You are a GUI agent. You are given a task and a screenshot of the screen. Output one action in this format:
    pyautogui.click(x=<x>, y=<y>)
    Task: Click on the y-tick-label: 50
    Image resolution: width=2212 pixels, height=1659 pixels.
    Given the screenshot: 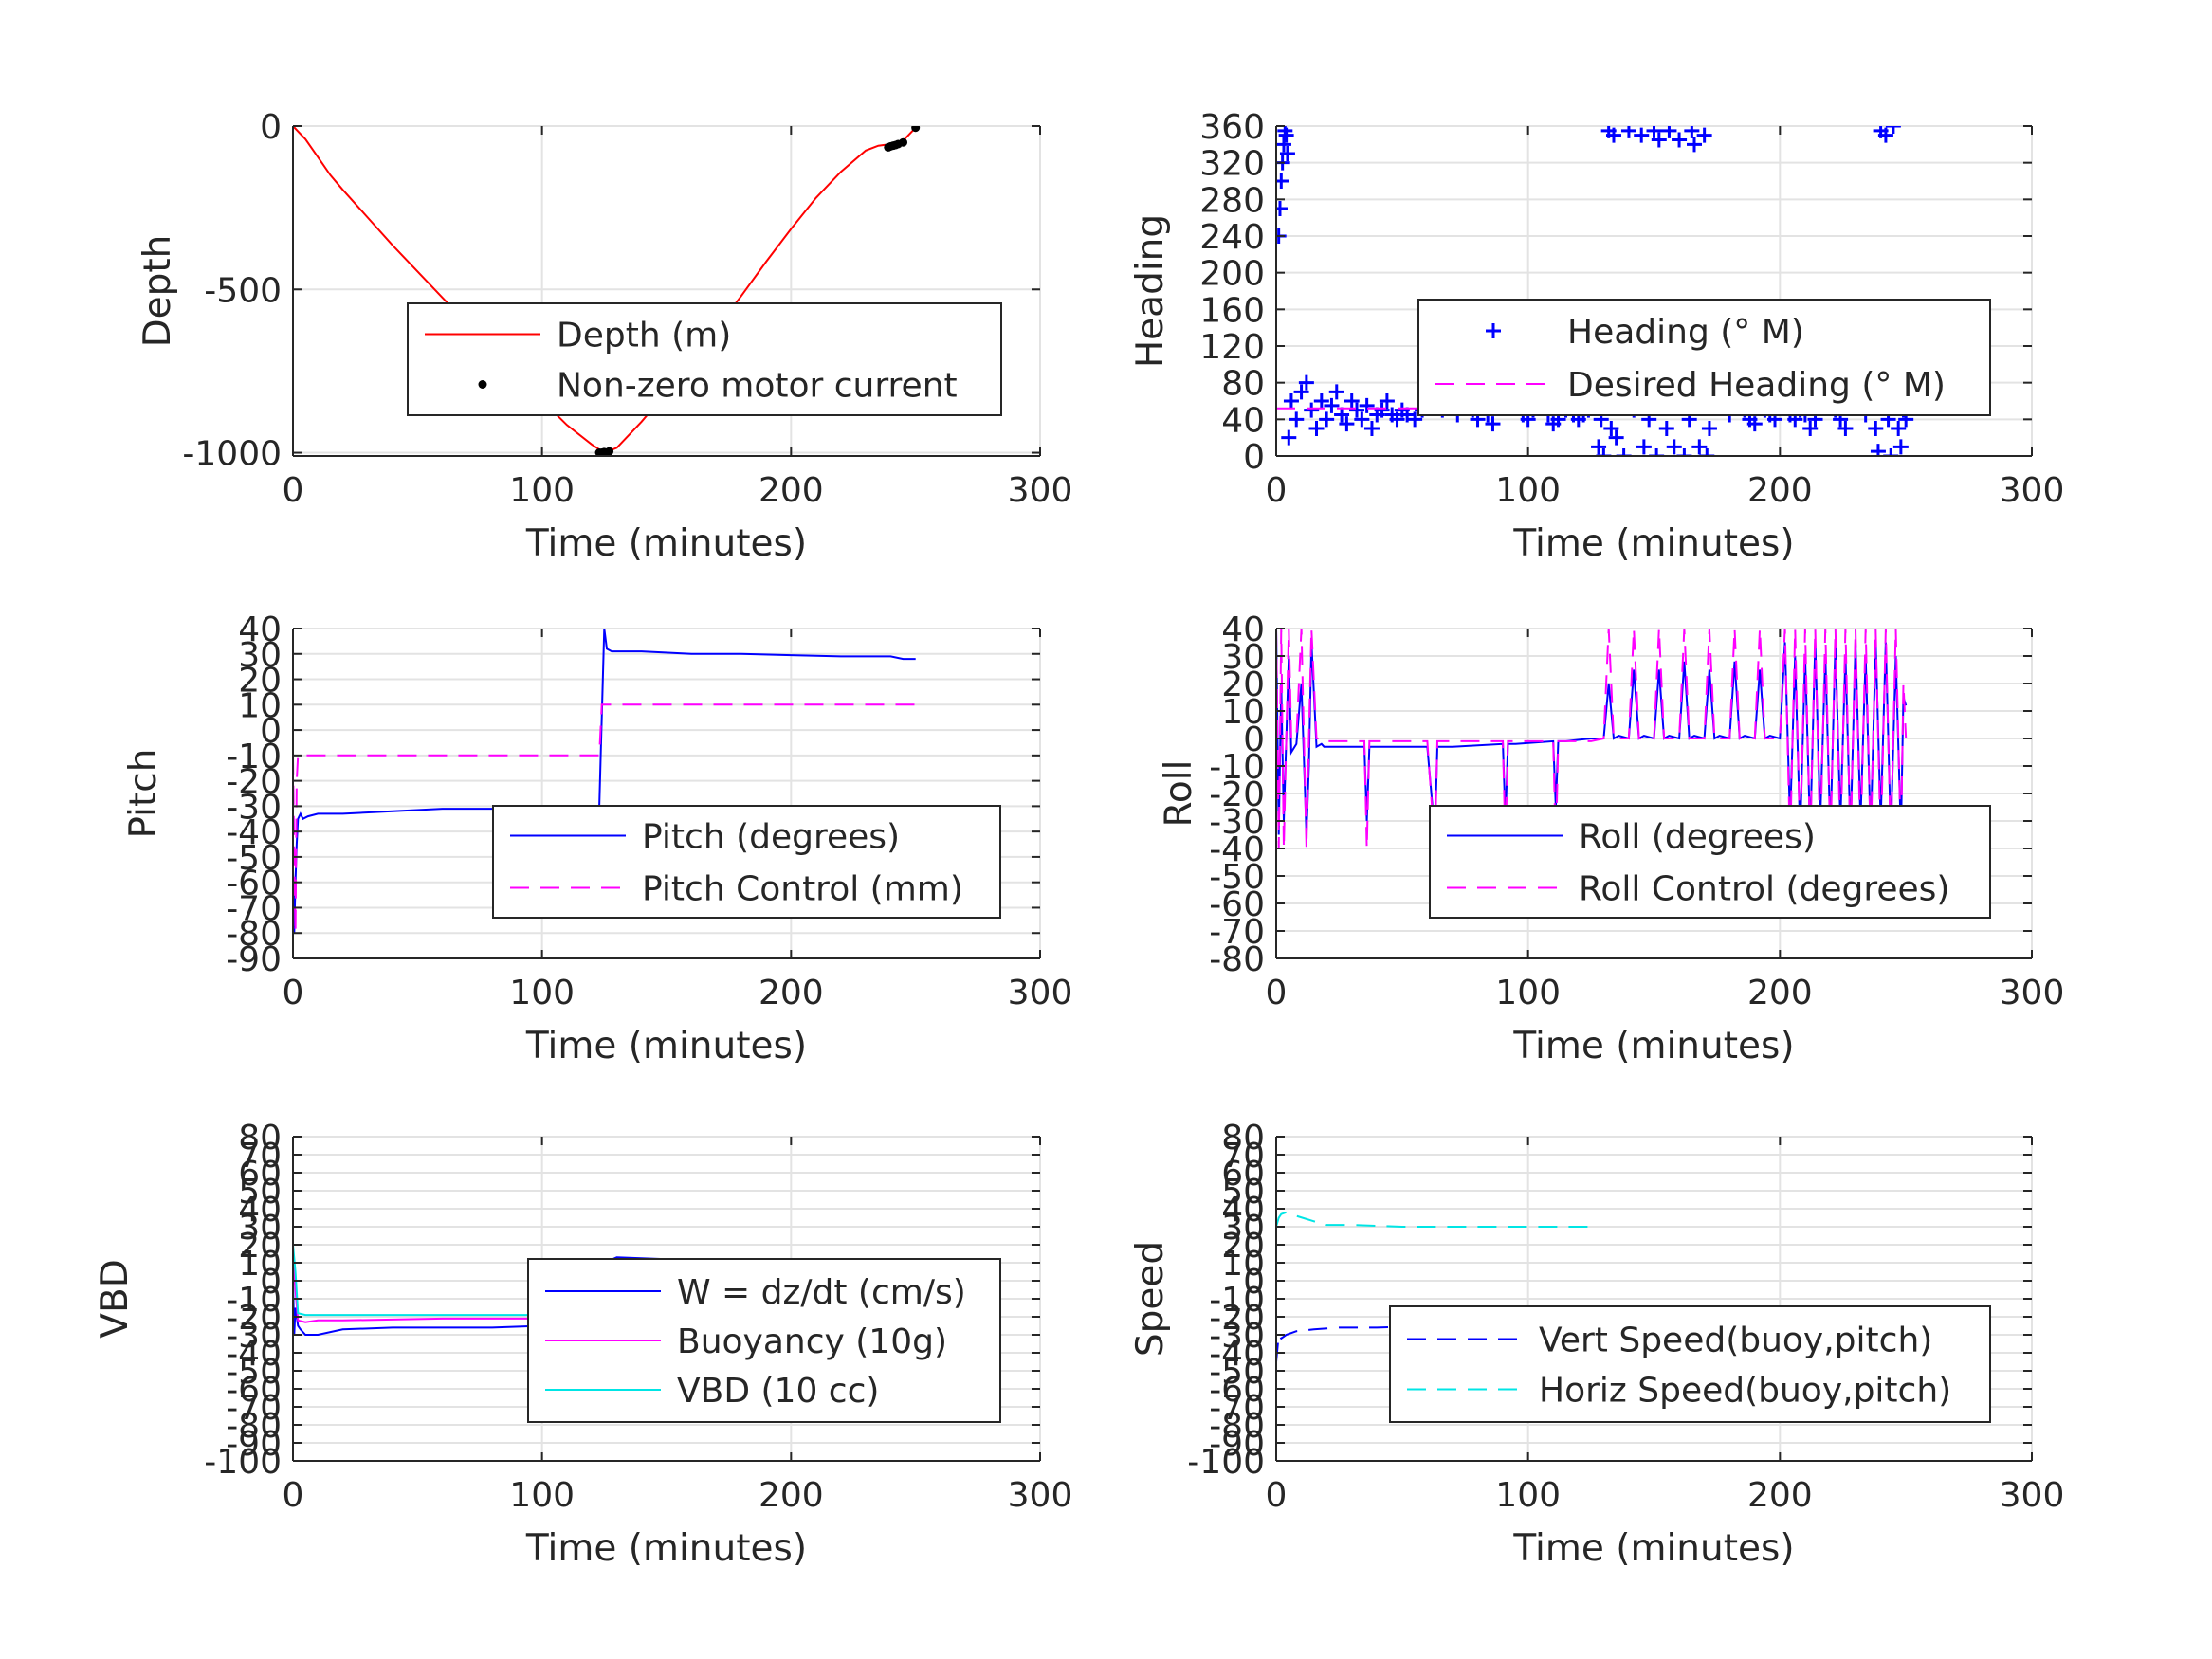 What is the action you would take?
    pyautogui.click(x=1243, y=1192)
    